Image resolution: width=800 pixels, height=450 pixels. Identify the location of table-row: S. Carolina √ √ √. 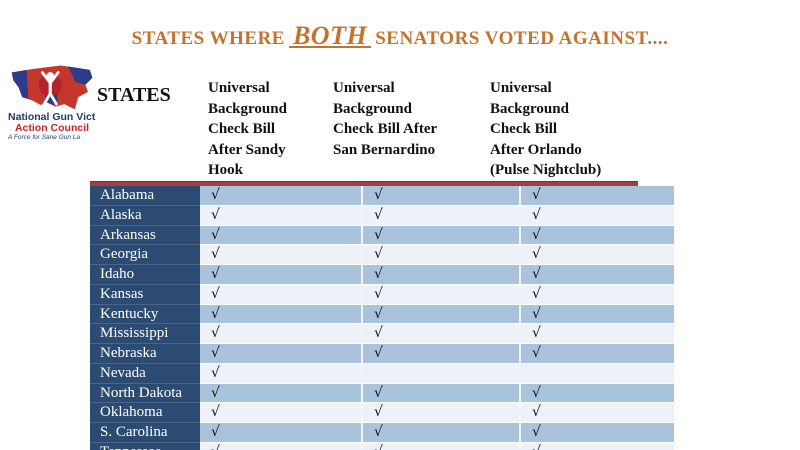
(385, 433).